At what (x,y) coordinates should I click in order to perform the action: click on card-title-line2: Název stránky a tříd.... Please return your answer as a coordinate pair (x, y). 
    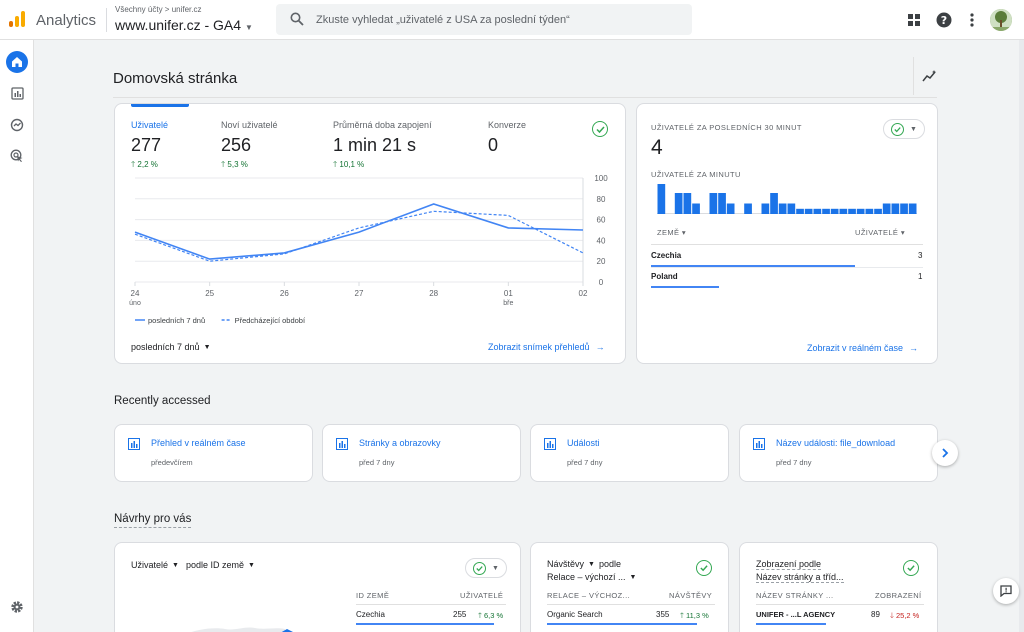
    Looking at the image, I should click on (800, 577).